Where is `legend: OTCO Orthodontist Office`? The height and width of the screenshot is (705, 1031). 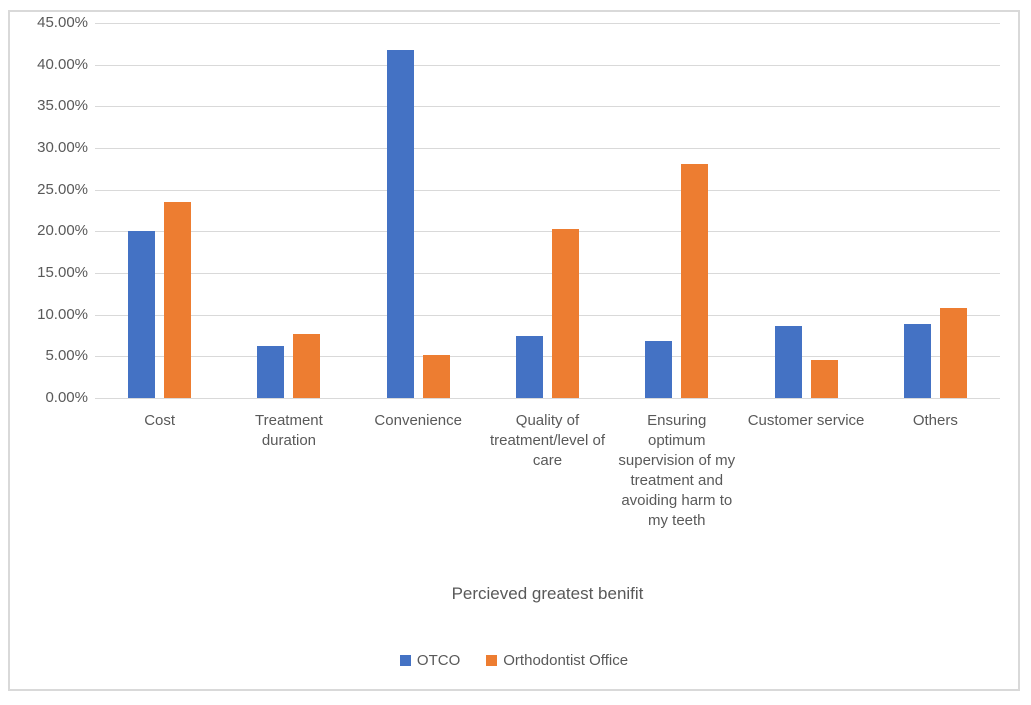
legend: OTCO Orthodontist Office is located at coordinates (514, 660).